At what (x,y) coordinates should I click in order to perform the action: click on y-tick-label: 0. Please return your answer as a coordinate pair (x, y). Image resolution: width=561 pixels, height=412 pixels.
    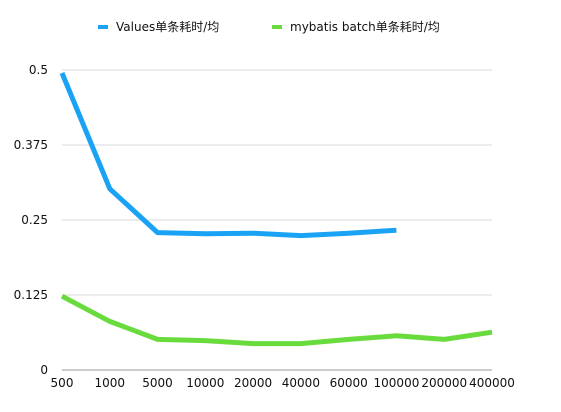
    Looking at the image, I should click on (44, 370).